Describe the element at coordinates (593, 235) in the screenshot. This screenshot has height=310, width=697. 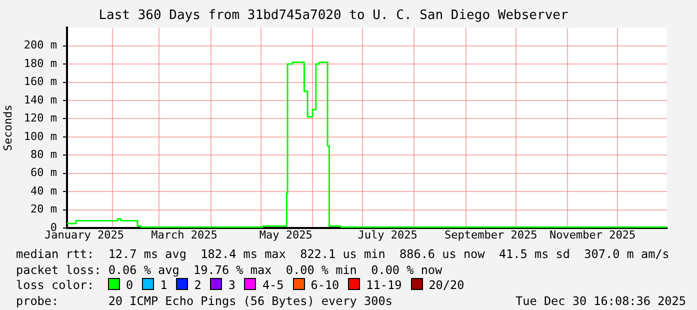
I see `x-tick-label: November 2025` at that location.